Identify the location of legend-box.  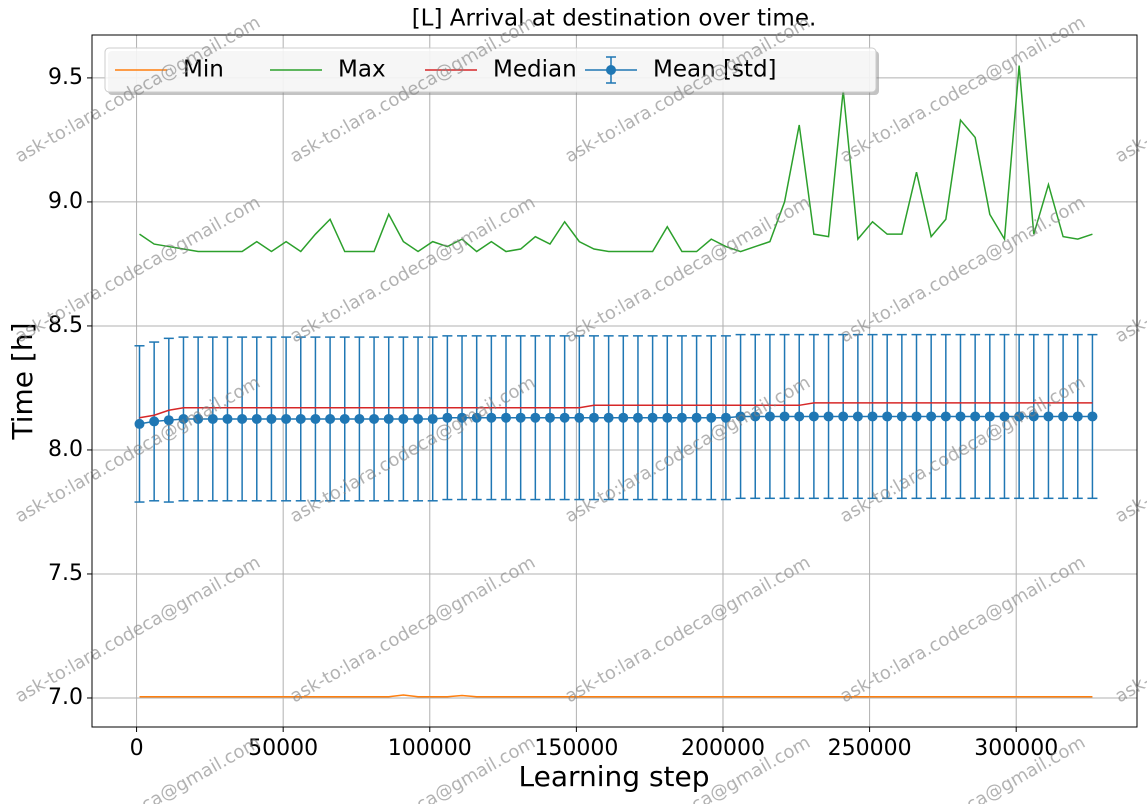
(490, 70).